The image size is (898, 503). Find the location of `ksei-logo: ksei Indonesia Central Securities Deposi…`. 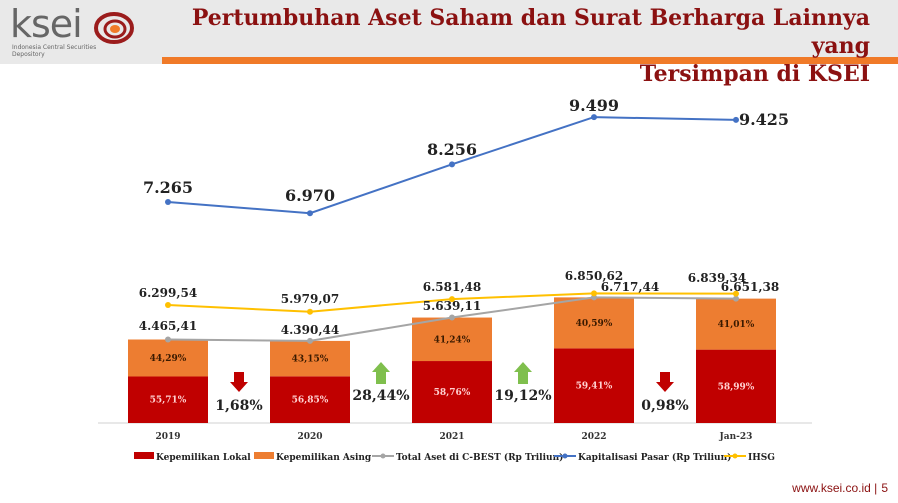

ksei-logo: ksei Indonesia Central Securities Deposi… is located at coordinates (80, 31).